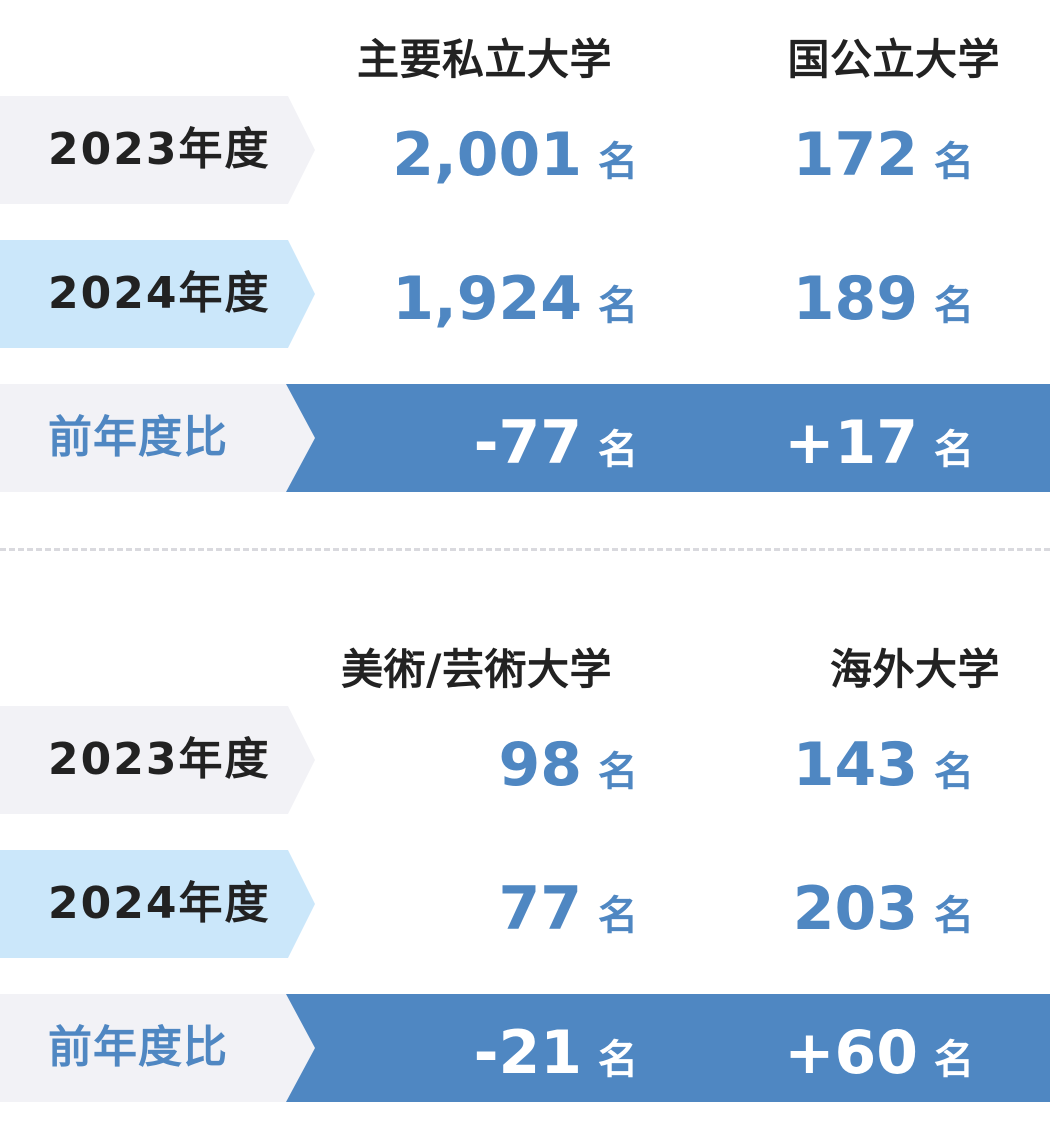 The image size is (1050, 1127). What do you see at coordinates (476, 669) in the screenshot?
I see `column-header-art-universities: 美術/芸術大学` at bounding box center [476, 669].